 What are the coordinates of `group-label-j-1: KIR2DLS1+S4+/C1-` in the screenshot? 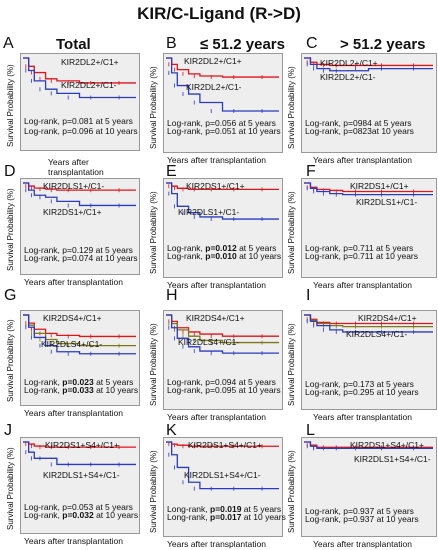 It's located at (81, 475).